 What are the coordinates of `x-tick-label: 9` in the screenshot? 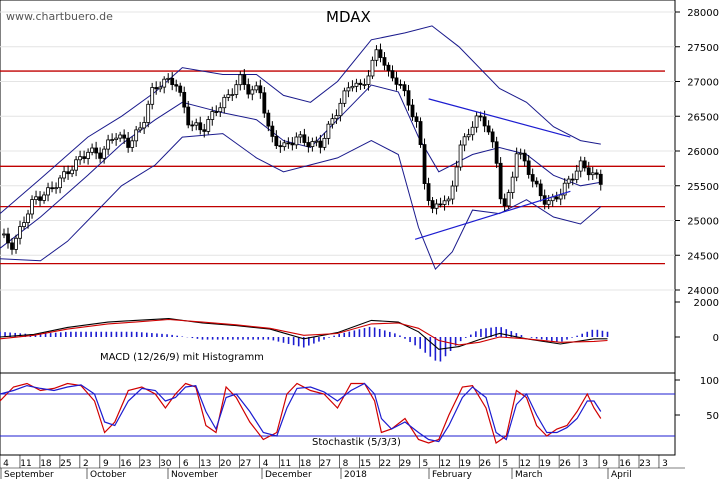 It's located at (605, 464).